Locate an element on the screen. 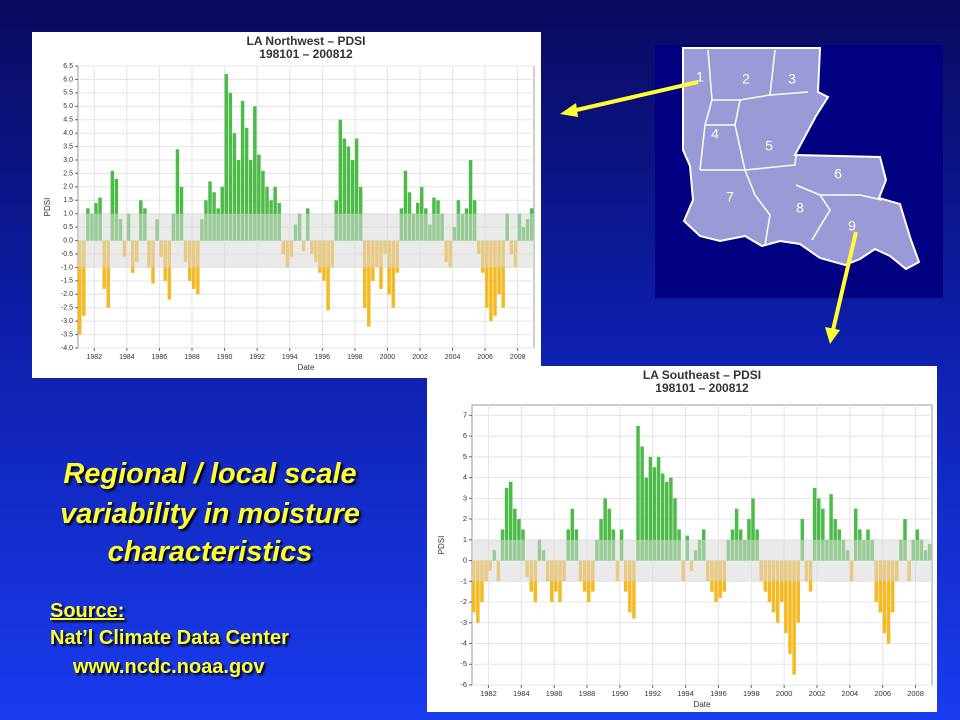 This screenshot has height=720, width=960. x-tick-label: 1986 is located at coordinates (160, 357).